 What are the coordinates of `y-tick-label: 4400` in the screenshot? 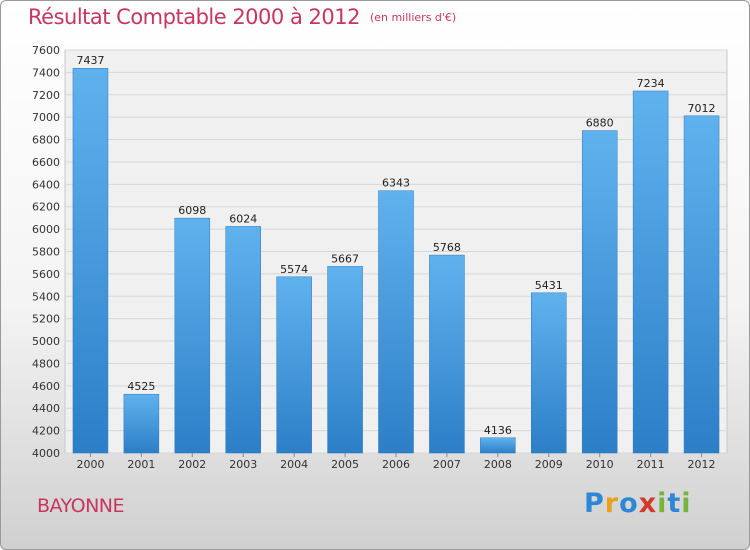 It's located at (46, 408).